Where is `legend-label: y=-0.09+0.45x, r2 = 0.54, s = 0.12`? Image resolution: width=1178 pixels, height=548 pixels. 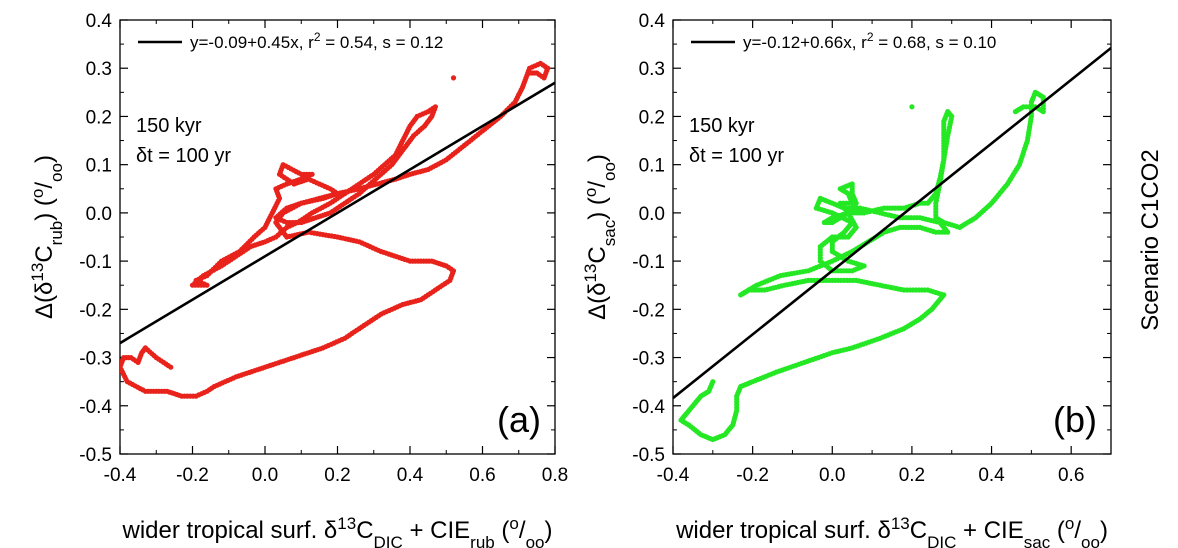 legend-label: y=-0.09+0.45x, r2 = 0.54, s = 0.12 is located at coordinates (316, 41).